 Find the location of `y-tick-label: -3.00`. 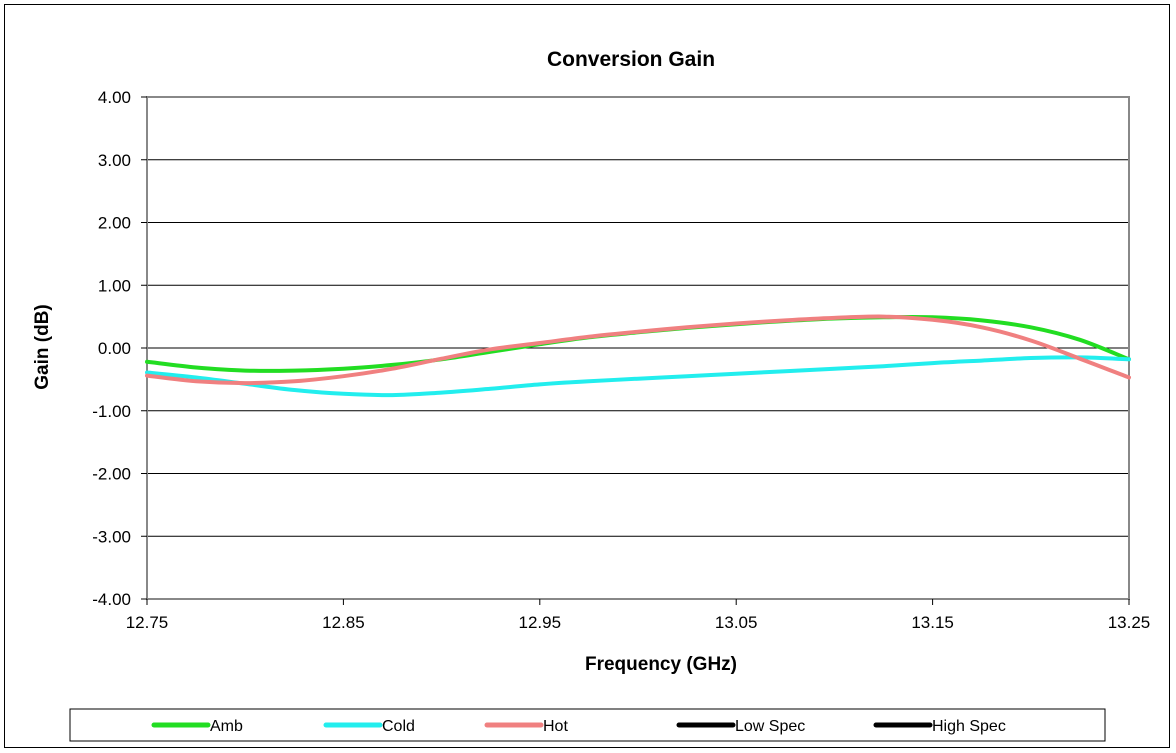

y-tick-label: -3.00 is located at coordinates (111, 536).